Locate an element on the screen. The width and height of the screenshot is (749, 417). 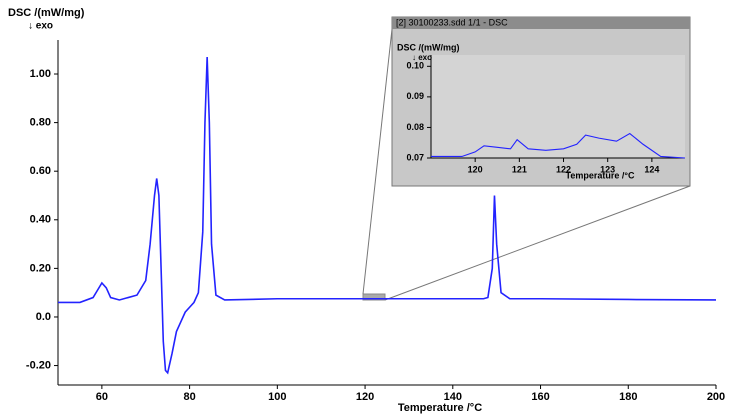
y-tick-label: -0.20 is located at coordinates (38, 365).